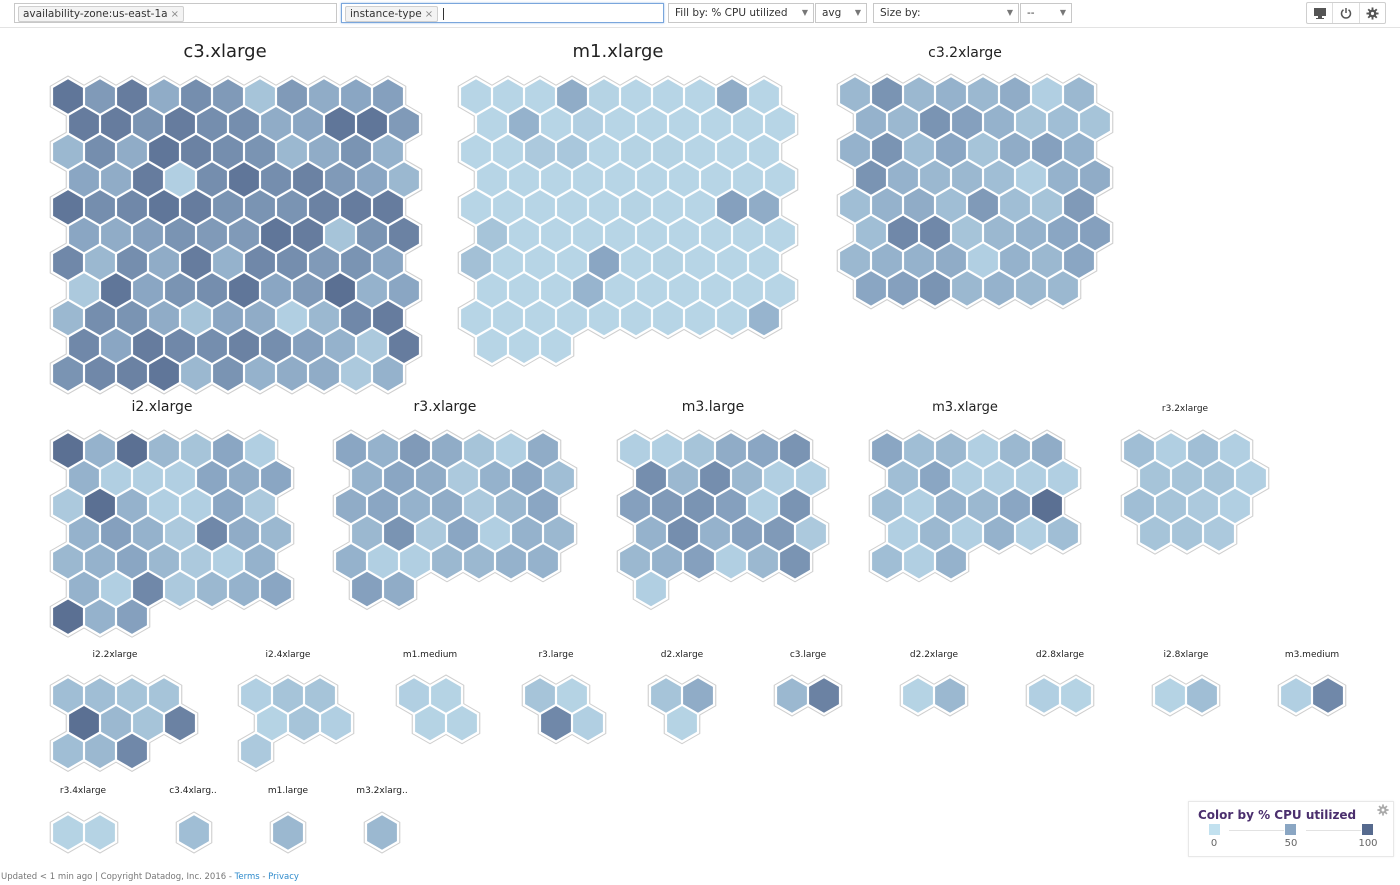 The width and height of the screenshot is (1400, 885). Describe the element at coordinates (946, 13) in the screenshot. I see `size-by-select: Size by: ▼` at that location.